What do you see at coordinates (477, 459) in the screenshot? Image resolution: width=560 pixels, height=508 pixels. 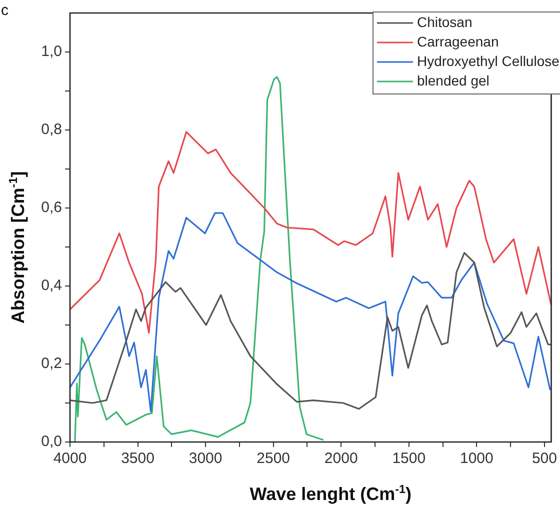 I see `x-tick-label: 1000` at bounding box center [477, 459].